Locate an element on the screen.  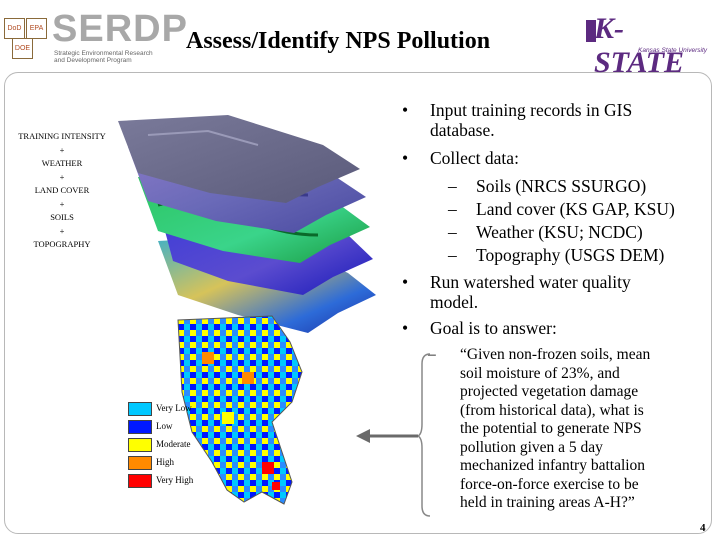
quote-line: (from historical data), what is is located at coordinates (552, 410).